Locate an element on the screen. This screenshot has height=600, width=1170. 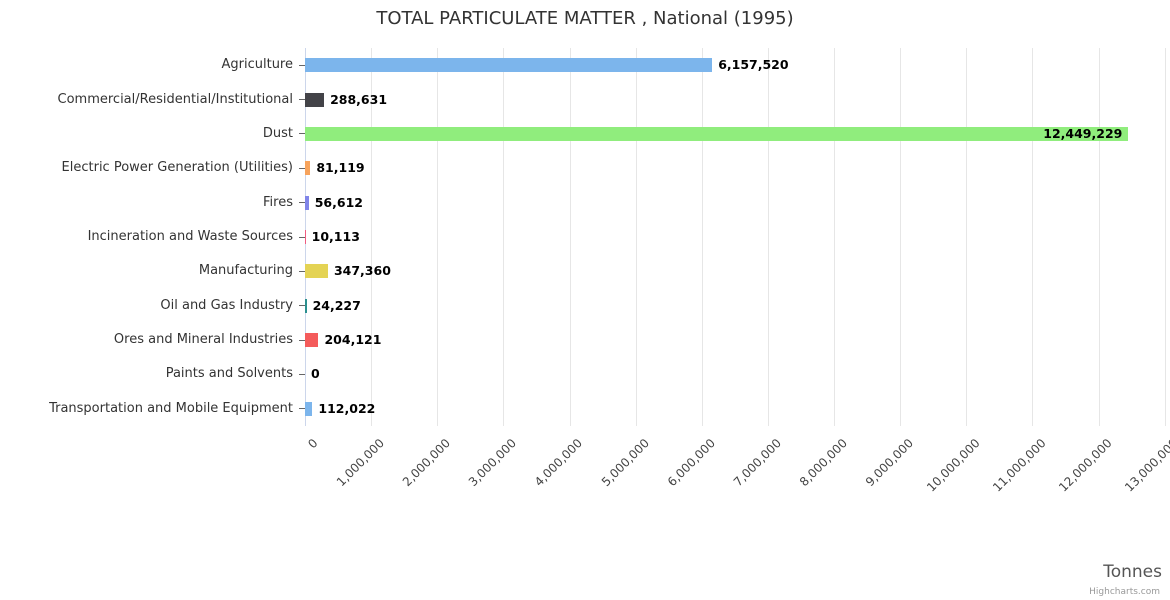
category-label: Paints and Solvents is located at coordinates (229, 374).